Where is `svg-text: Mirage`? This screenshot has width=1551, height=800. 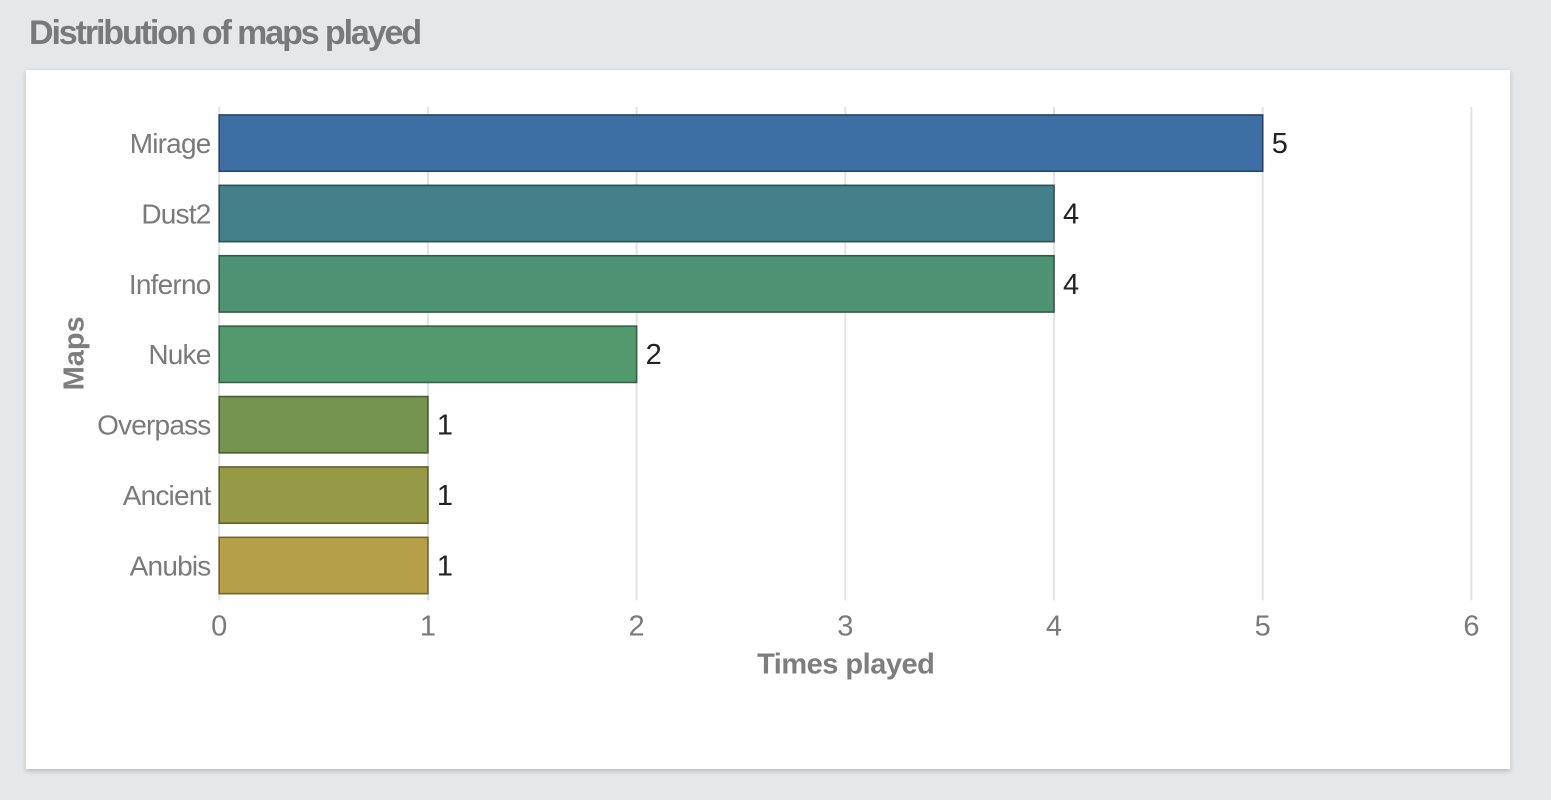
svg-text: Mirage is located at coordinates (170, 143).